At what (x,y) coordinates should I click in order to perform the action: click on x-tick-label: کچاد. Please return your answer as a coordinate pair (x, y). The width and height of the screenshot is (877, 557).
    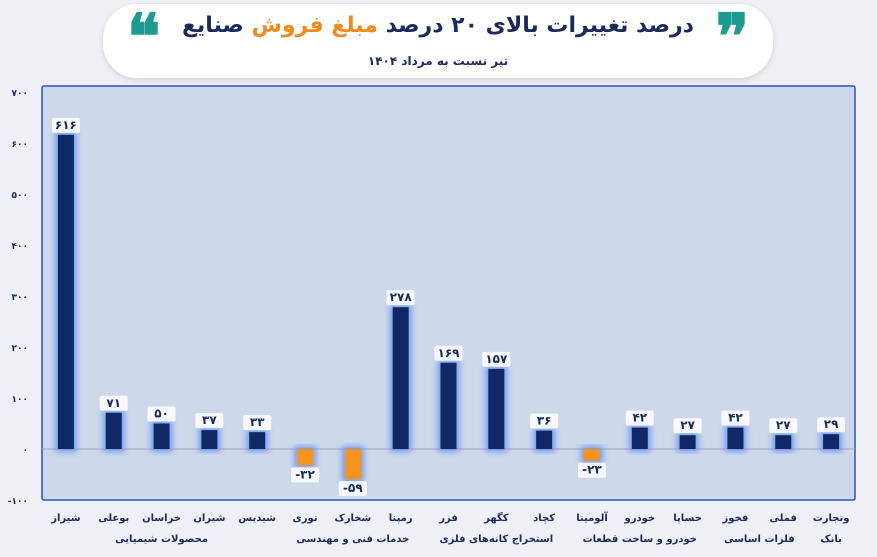
    Looking at the image, I should click on (544, 518).